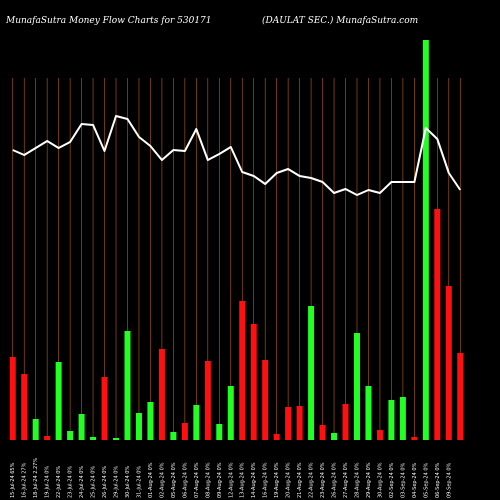  What do you see at coordinates (162, 480) in the screenshot?
I see `x-tick-label: 02-Aug-24 0%` at bounding box center [162, 480].